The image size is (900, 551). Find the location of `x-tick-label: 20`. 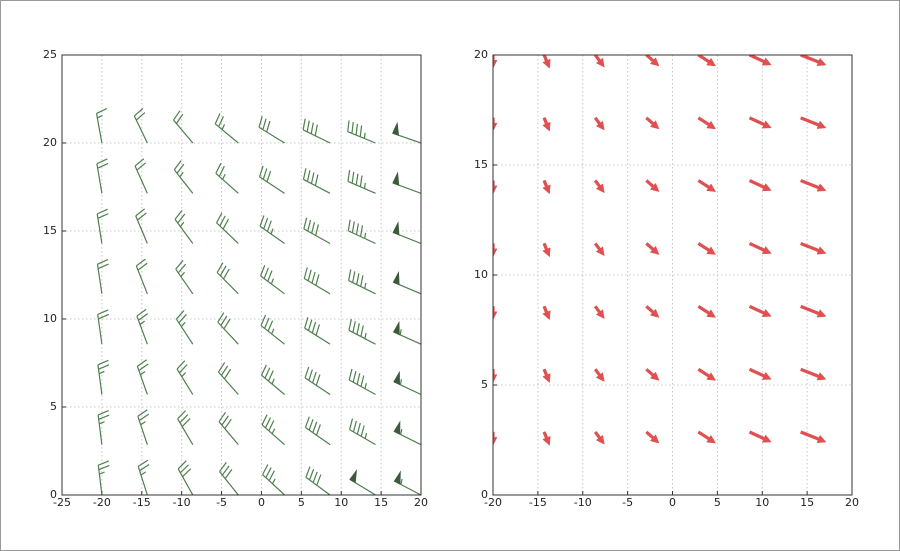

x-tick-label: 20 is located at coordinates (852, 502).